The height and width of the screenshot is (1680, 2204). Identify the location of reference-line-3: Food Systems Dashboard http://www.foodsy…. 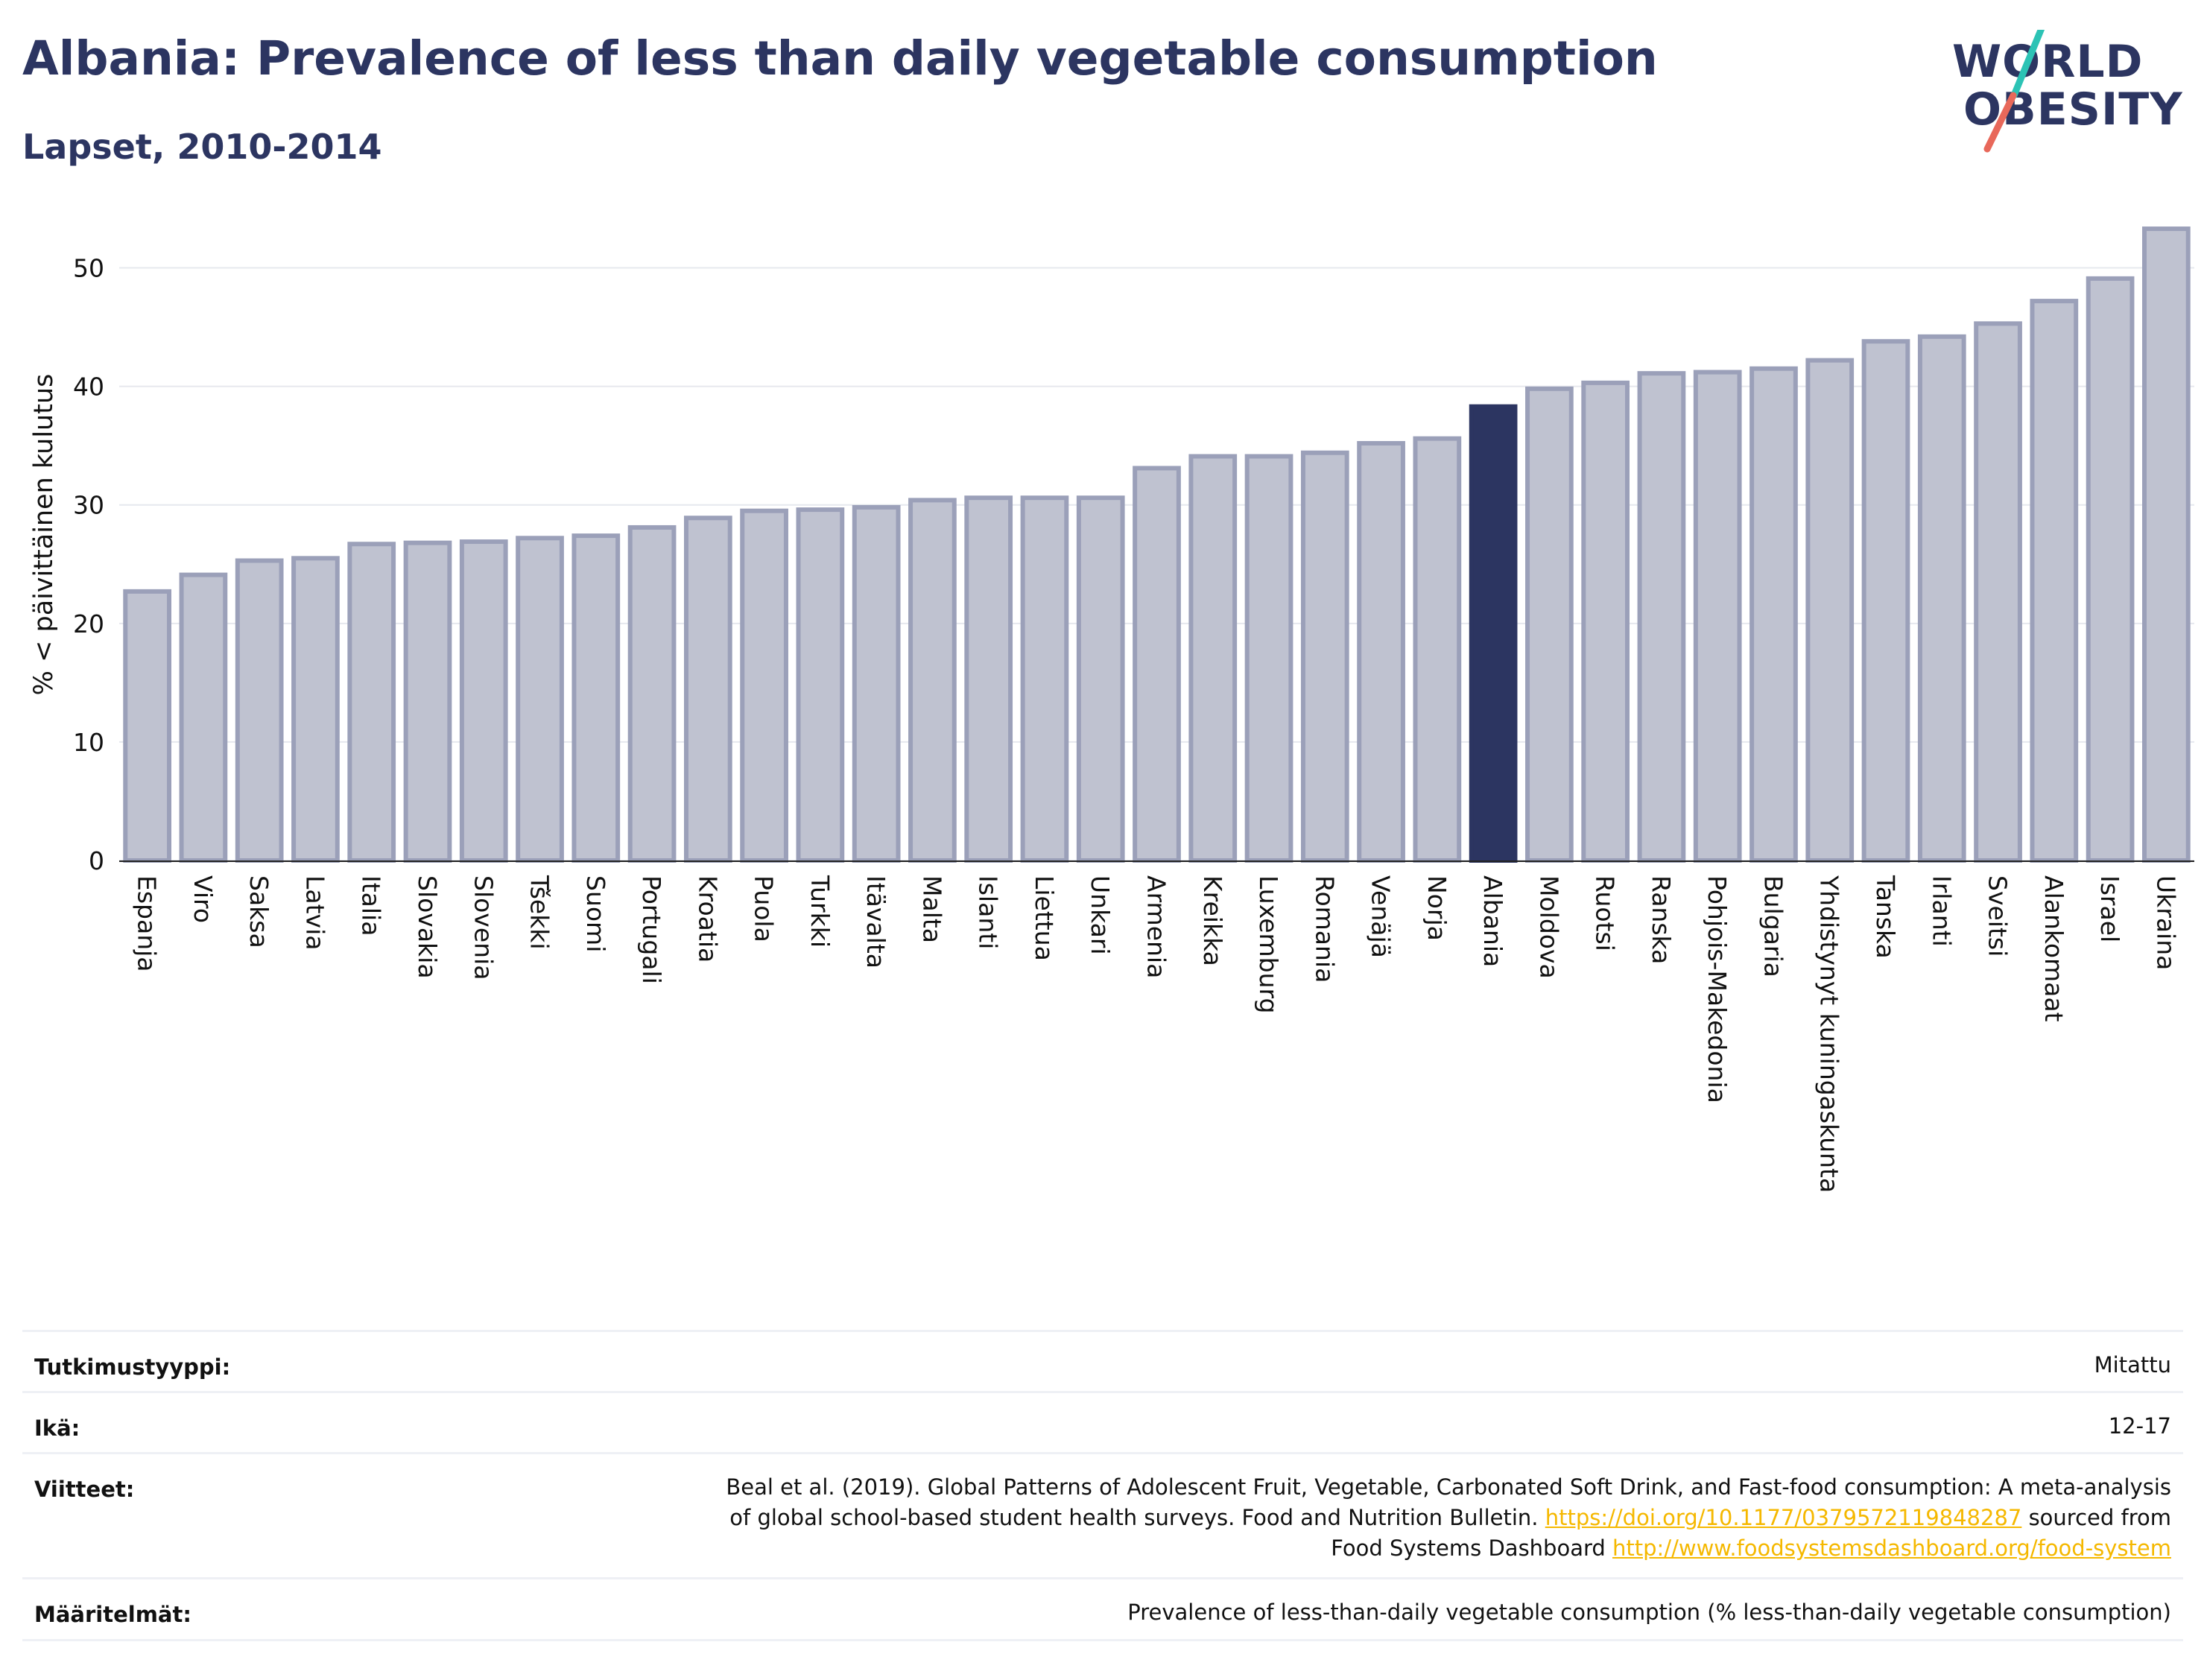
(1448, 1548).